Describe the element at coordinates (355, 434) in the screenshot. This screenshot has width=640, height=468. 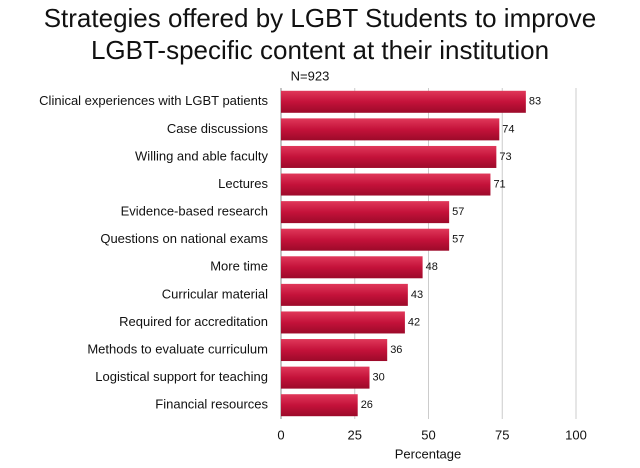
I see `x-tick-label: 25` at that location.